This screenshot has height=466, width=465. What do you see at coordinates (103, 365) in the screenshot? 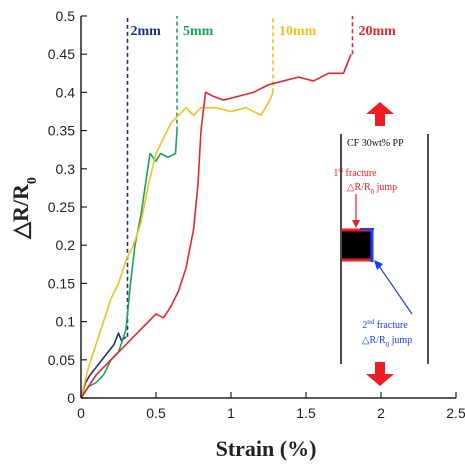
I see `series-line-2mm` at bounding box center [103, 365].